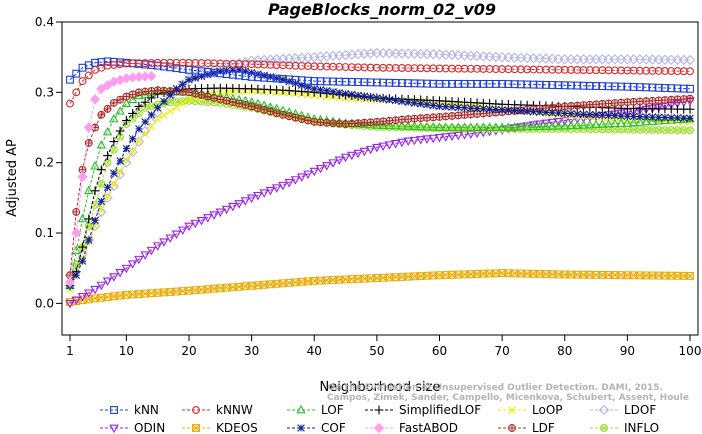  What do you see at coordinates (333, 427) in the screenshot?
I see `legend-label-cof: COF` at bounding box center [333, 427].